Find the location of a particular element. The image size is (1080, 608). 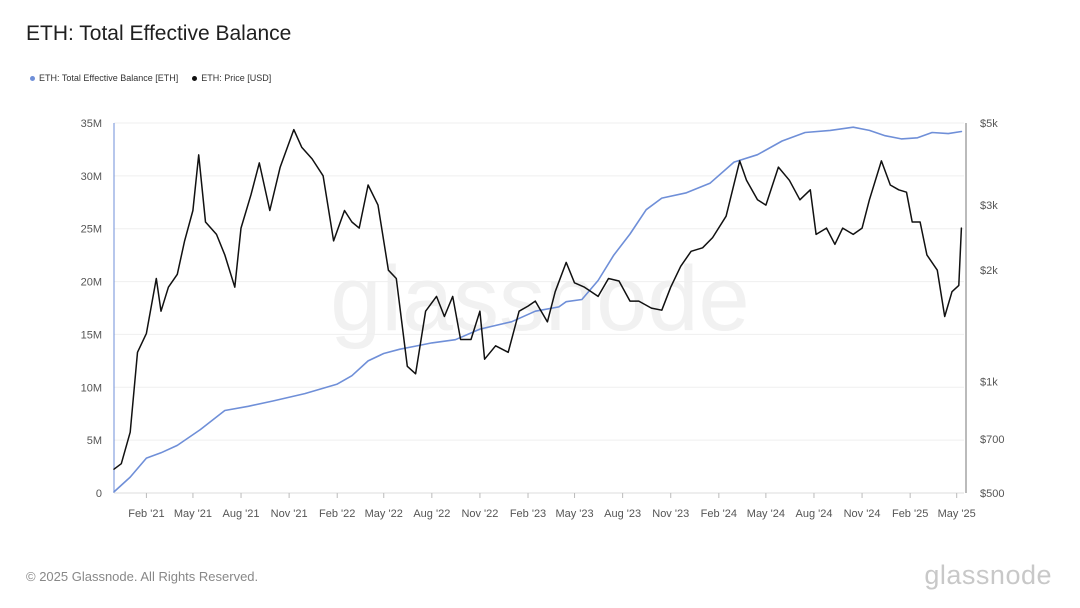

legend-label-balance: ETH: Total Effective Balance [ETH] is located at coordinates (109, 78).